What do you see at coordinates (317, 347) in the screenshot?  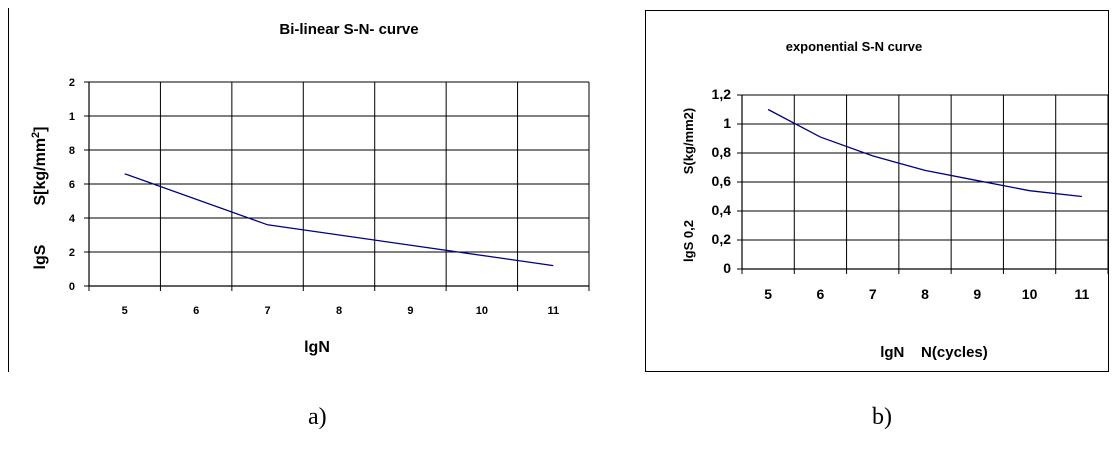 I see `chart-a-x-label: lgN` at bounding box center [317, 347].